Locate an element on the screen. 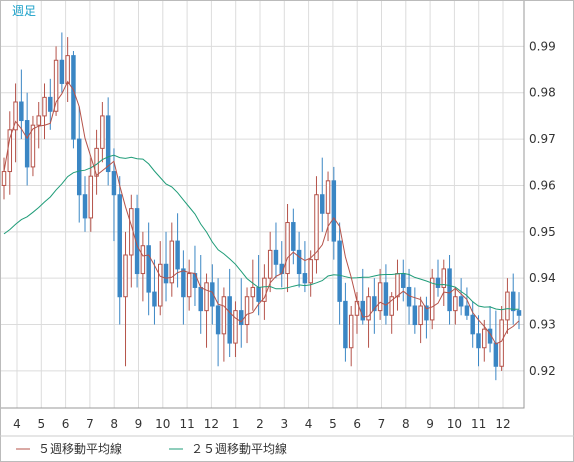 Image resolution: width=574 pixels, height=462 pixels. x-tick-label: 10 is located at coordinates (454, 424).